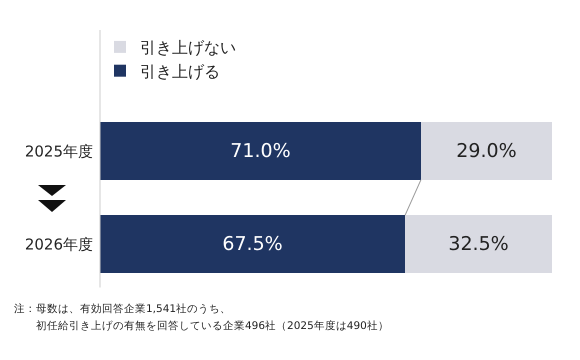  Describe the element at coordinates (252, 244) in the screenshot. I see `data-label: 67.5%` at that location.